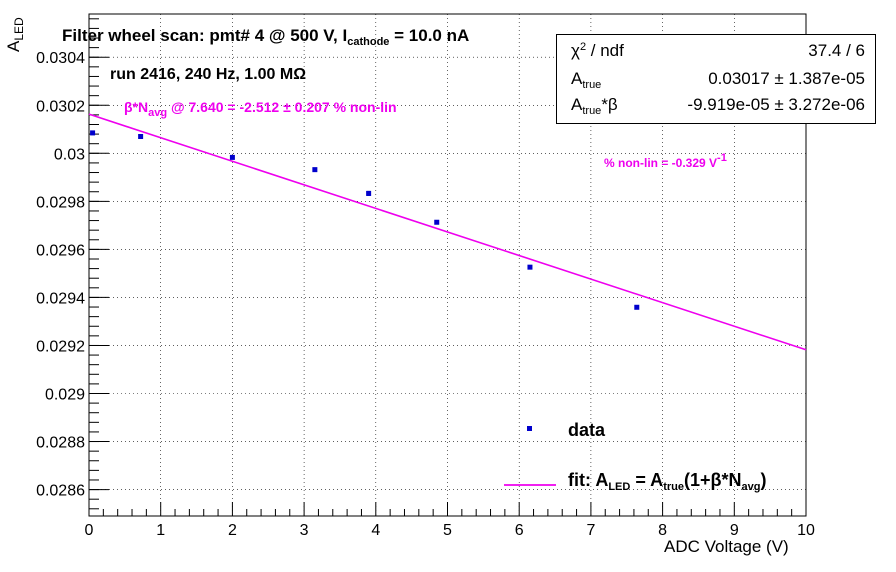  Describe the element at coordinates (786, 78) in the screenshot. I see `stat-value: 0.03017 ± 1.387e-05` at that location.